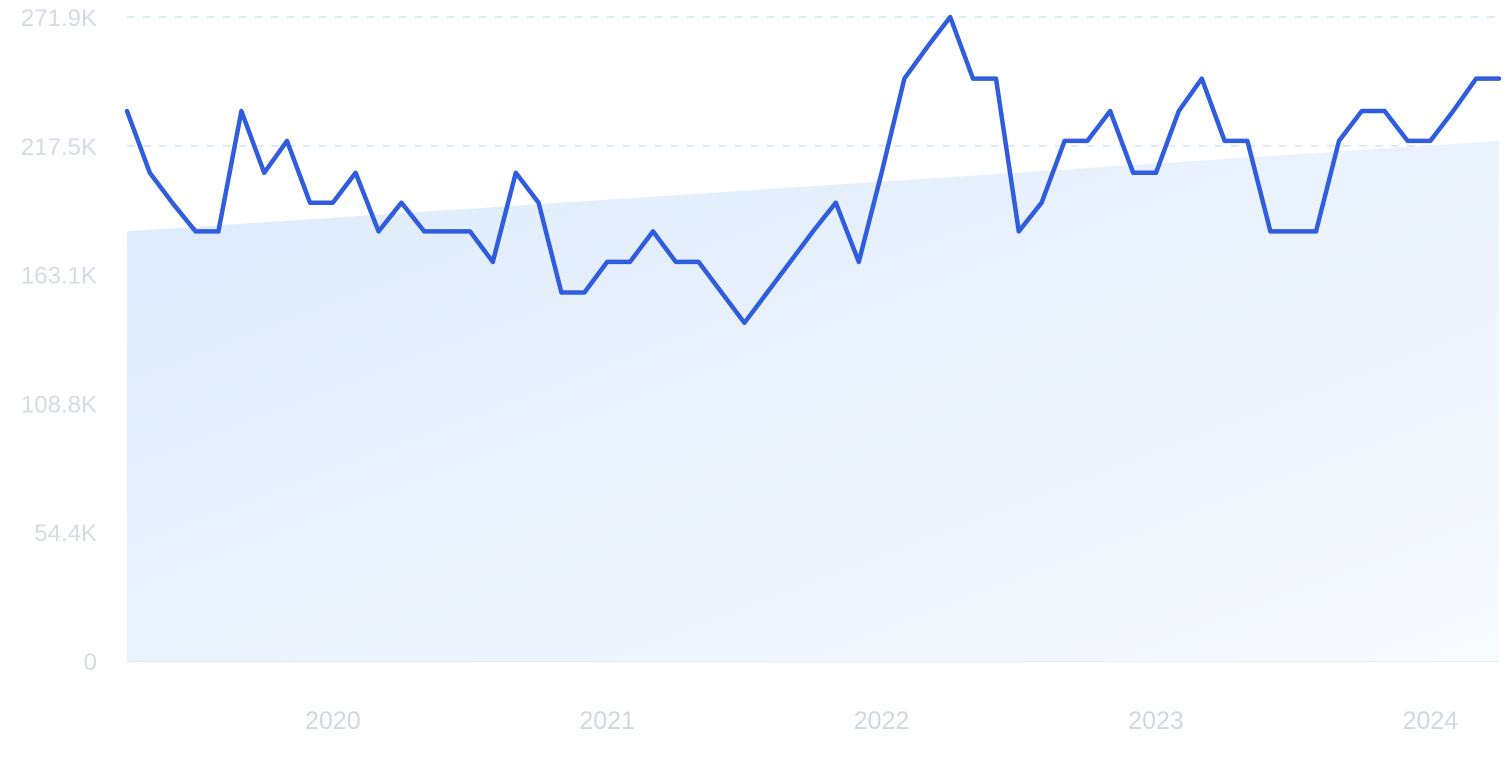  What do you see at coordinates (59, 18) in the screenshot?
I see `y-tick-label: 271.9K` at bounding box center [59, 18].